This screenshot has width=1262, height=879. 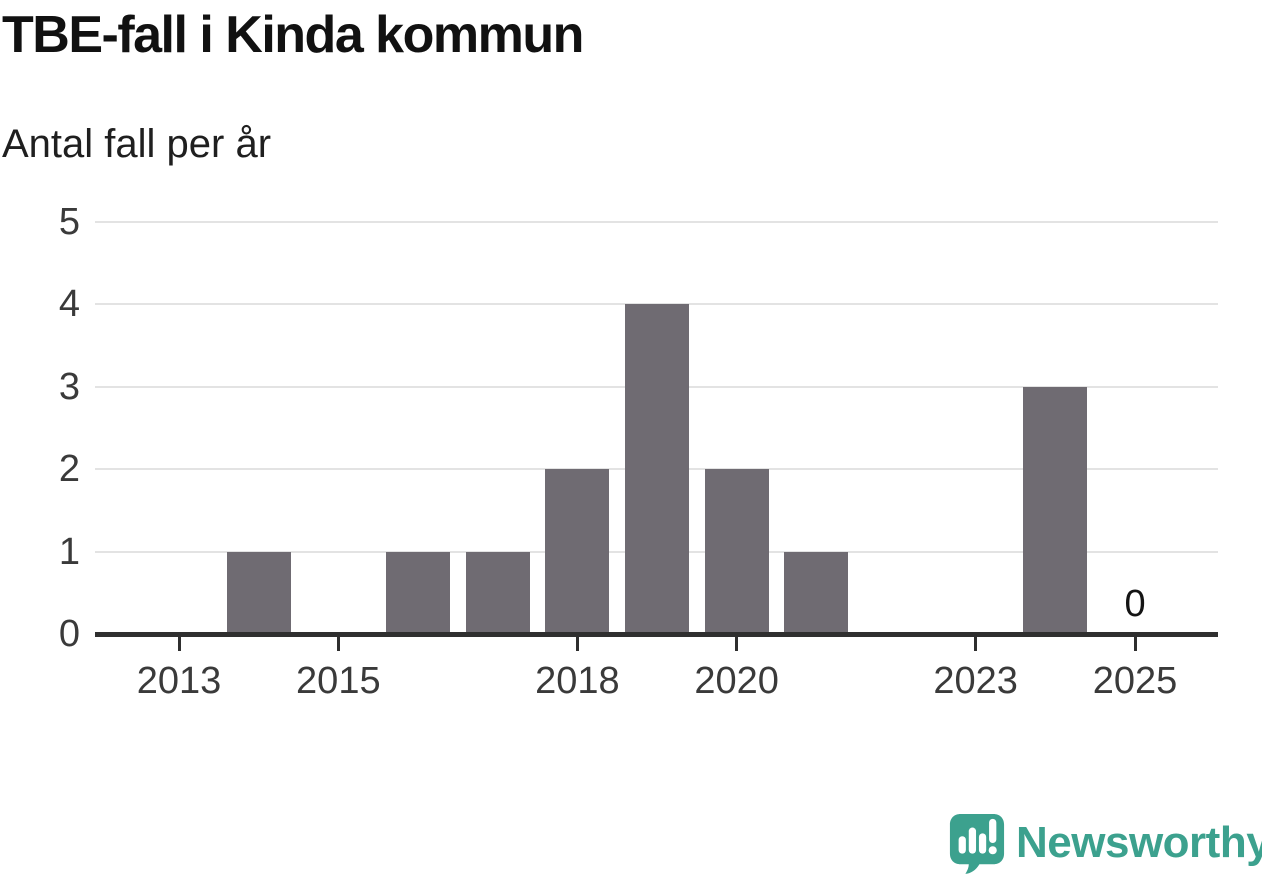 I want to click on gridline, so click(x=656, y=221).